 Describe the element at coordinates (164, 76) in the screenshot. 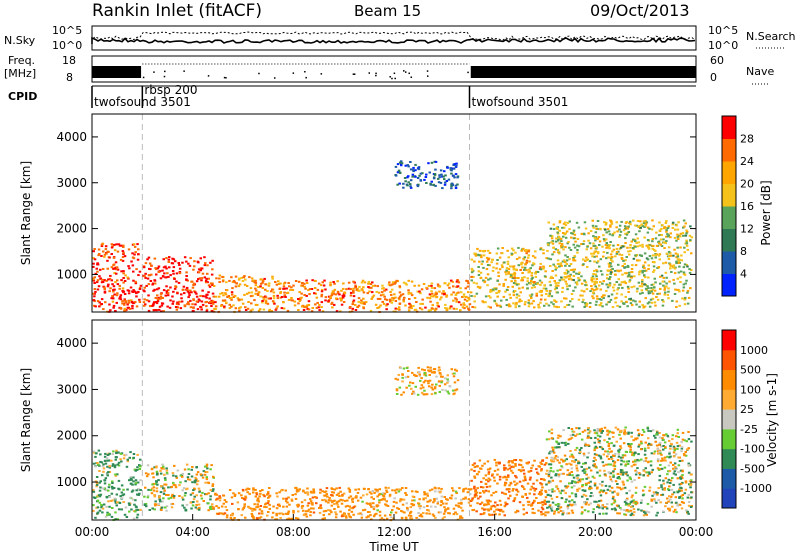

I see `freq-point` at that location.